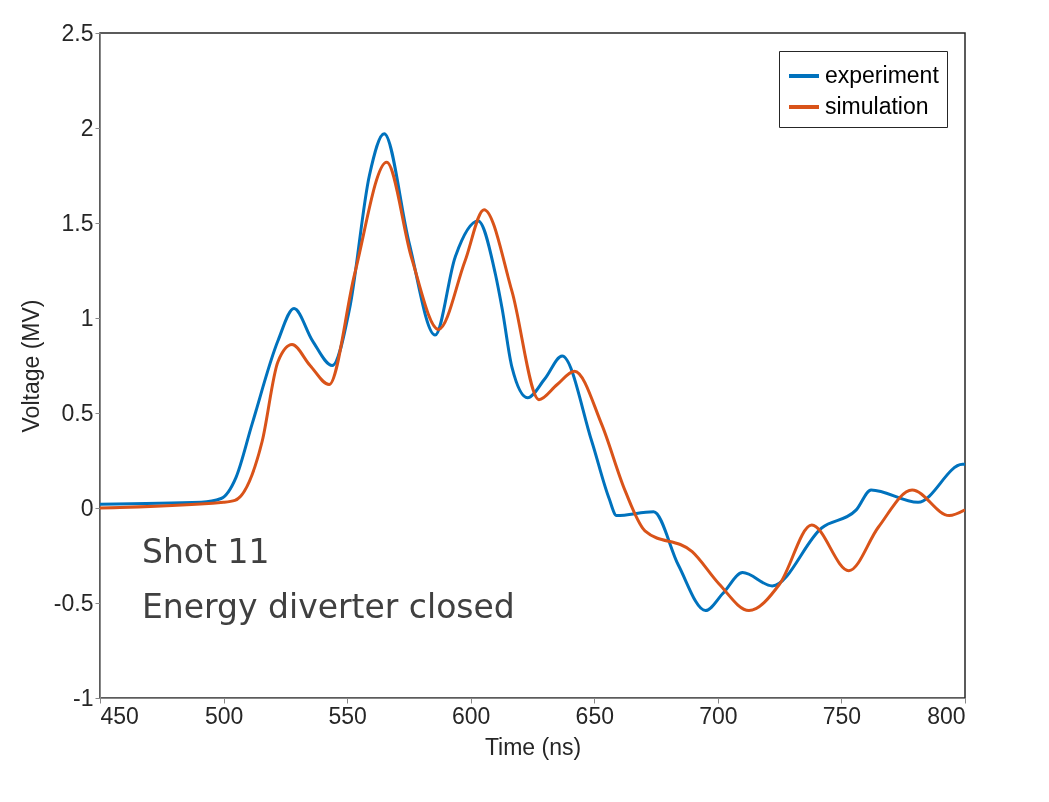  What do you see at coordinates (533, 746) in the screenshot?
I see `x-axis-title: Time (ns)` at bounding box center [533, 746].